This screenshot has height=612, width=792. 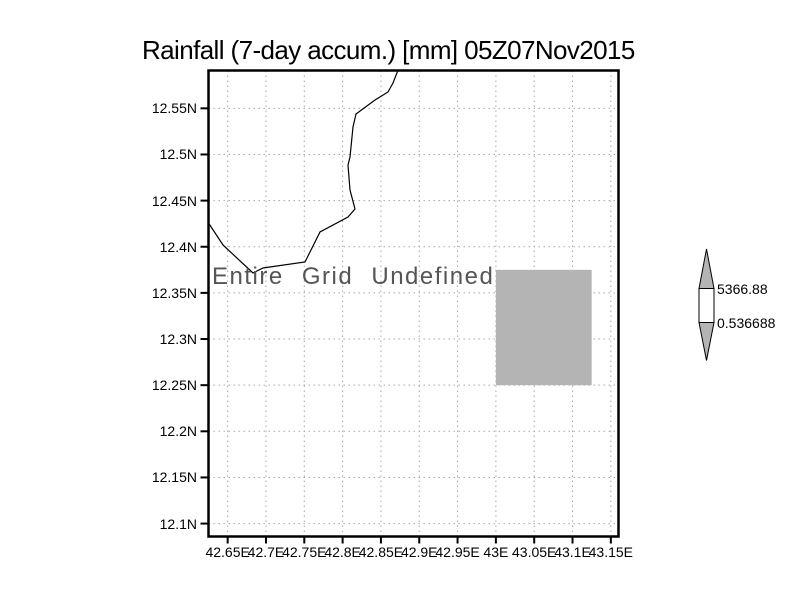 What do you see at coordinates (178, 523) in the screenshot?
I see `y-axis-tick-label: 12.1N` at bounding box center [178, 523].